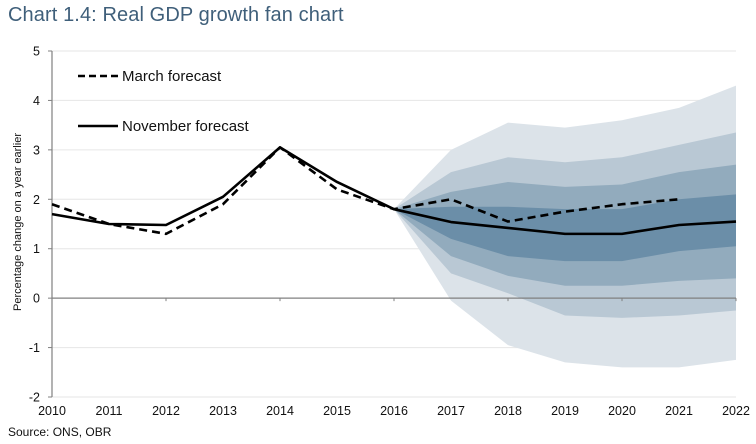  What do you see at coordinates (36, 200) in the screenshot?
I see `y-tick-label: 2` at bounding box center [36, 200].